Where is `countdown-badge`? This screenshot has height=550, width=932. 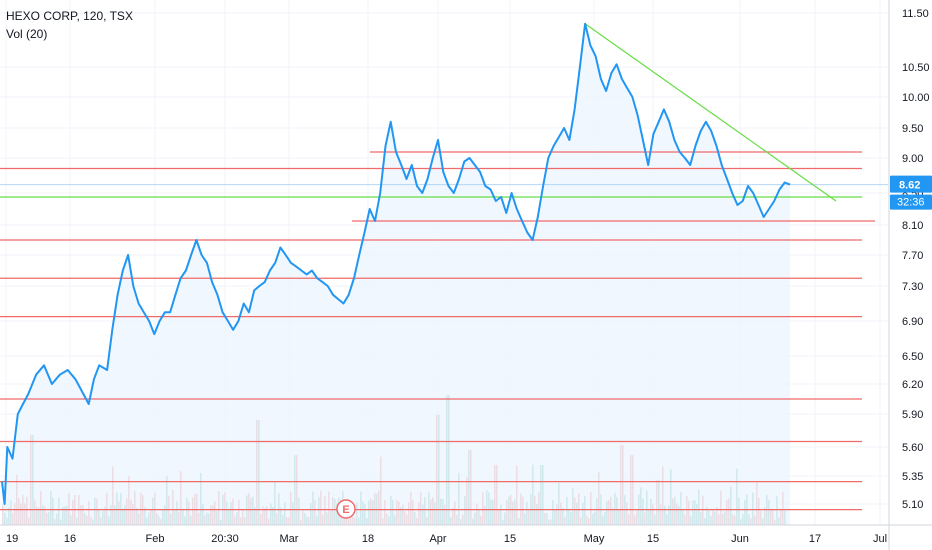
countdown-badge is located at coordinates (911, 202).